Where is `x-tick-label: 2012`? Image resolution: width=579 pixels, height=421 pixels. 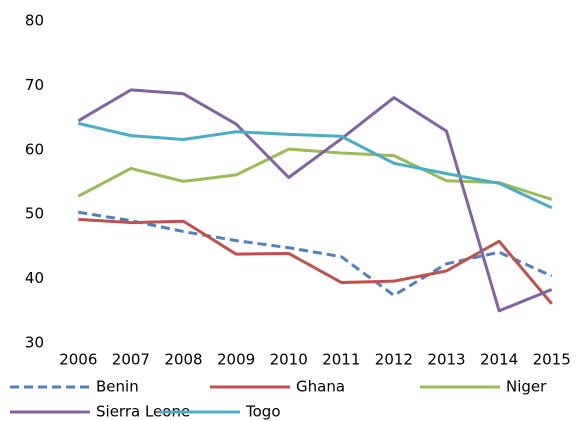
x-tick-label: 2012 is located at coordinates (394, 360).